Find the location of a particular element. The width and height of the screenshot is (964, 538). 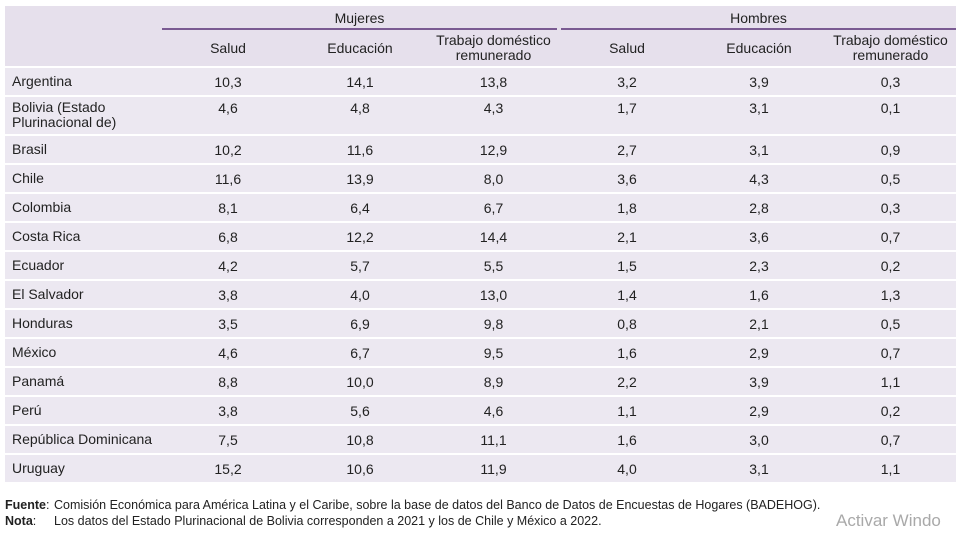

row-value: 2,3 is located at coordinates (759, 265).